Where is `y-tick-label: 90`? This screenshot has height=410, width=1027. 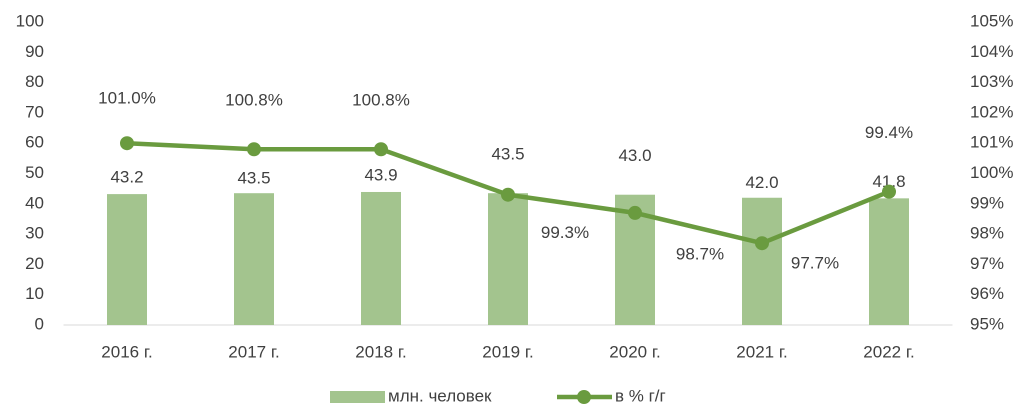
y-tick-label: 90 is located at coordinates (34, 51).